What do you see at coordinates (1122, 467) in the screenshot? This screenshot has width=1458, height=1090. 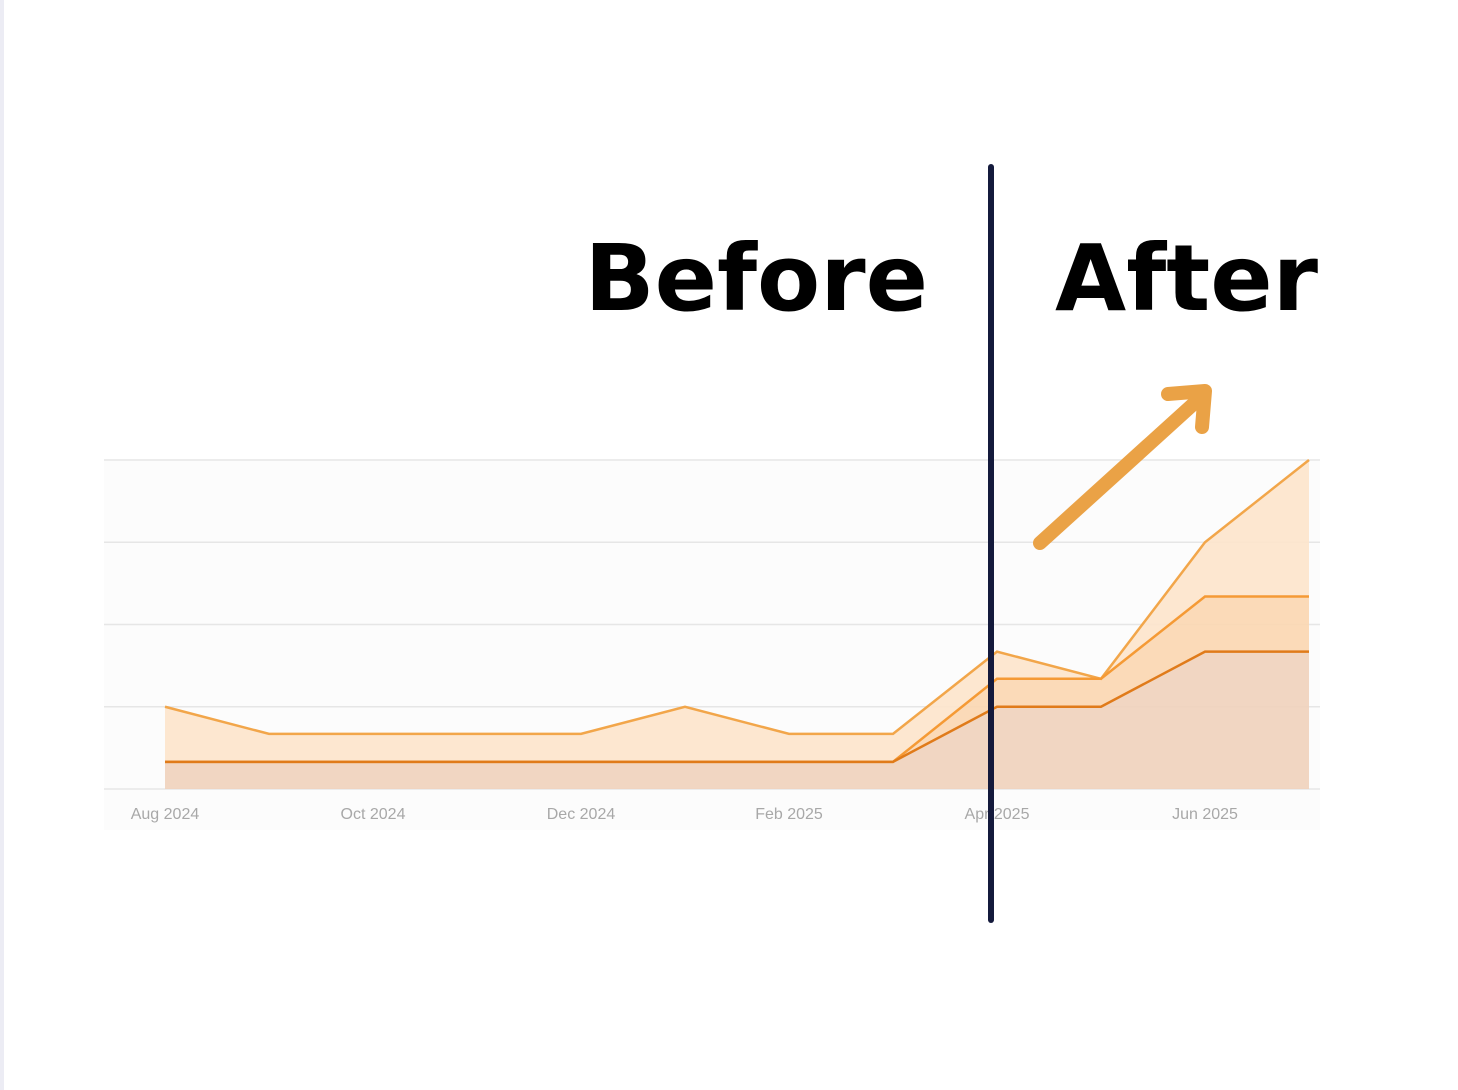 I see `trend-arrow` at bounding box center [1122, 467].